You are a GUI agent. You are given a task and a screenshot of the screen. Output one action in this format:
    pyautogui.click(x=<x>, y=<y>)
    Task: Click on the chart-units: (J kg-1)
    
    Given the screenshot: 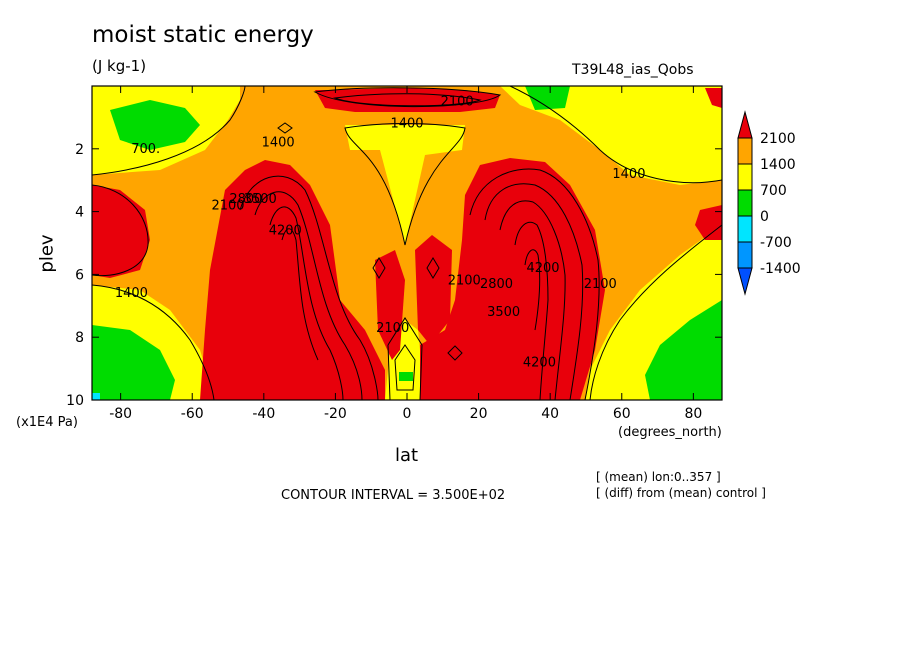 What is the action you would take?
    pyautogui.click(x=119, y=66)
    